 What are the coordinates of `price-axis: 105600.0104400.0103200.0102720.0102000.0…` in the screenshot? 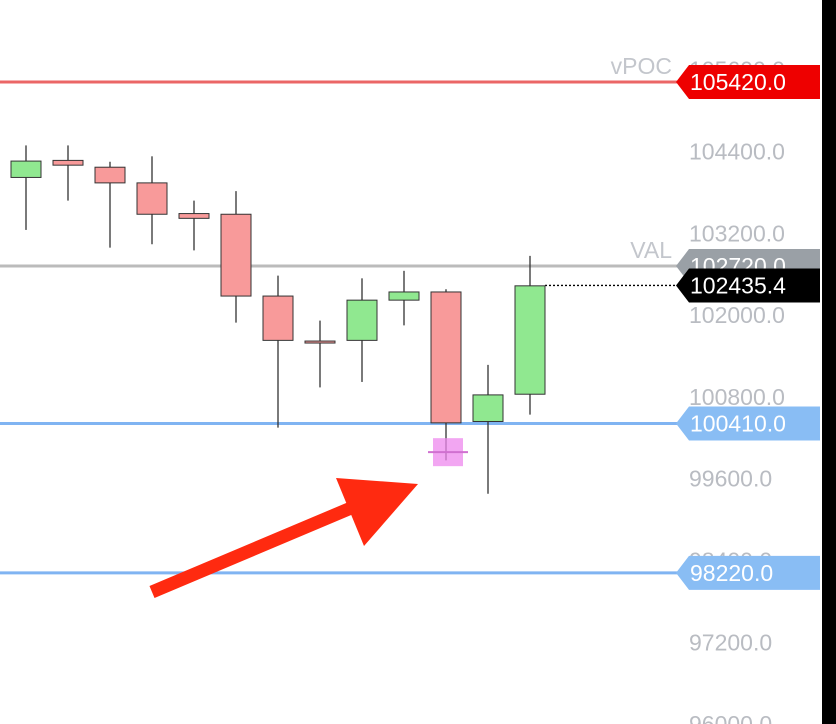 It's located at (737, 390).